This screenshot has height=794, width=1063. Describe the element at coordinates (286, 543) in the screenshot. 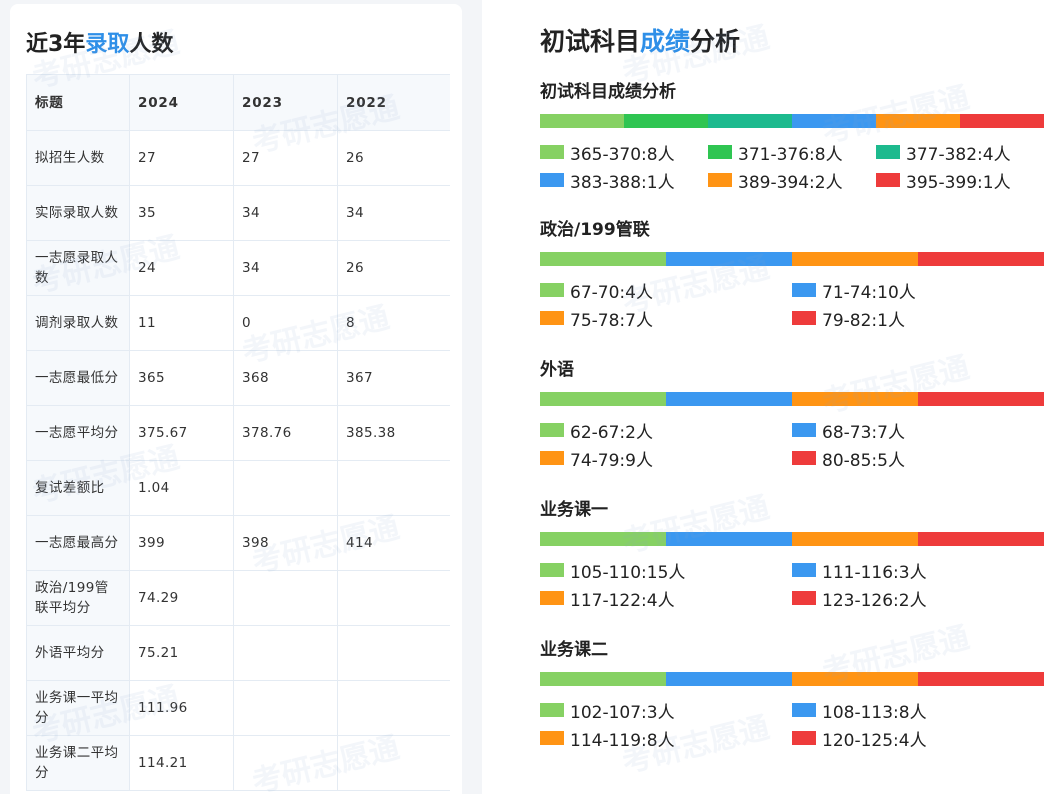

I see `value-cell: 398` at that location.